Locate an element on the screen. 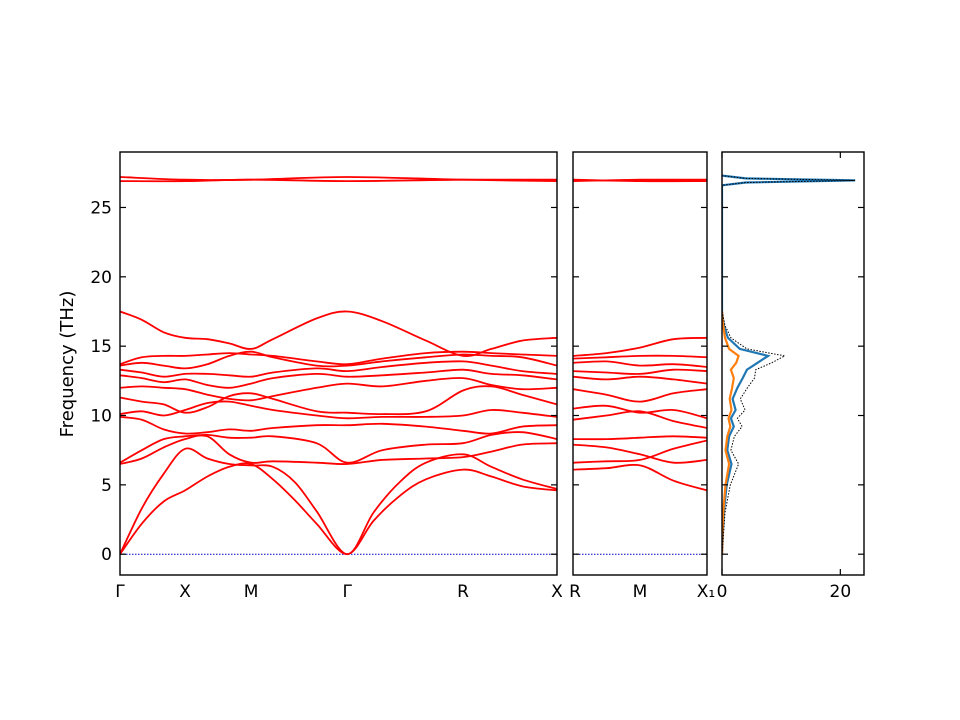 This screenshot has height=720, width=960. y-tick-label: 20 is located at coordinates (101, 278).